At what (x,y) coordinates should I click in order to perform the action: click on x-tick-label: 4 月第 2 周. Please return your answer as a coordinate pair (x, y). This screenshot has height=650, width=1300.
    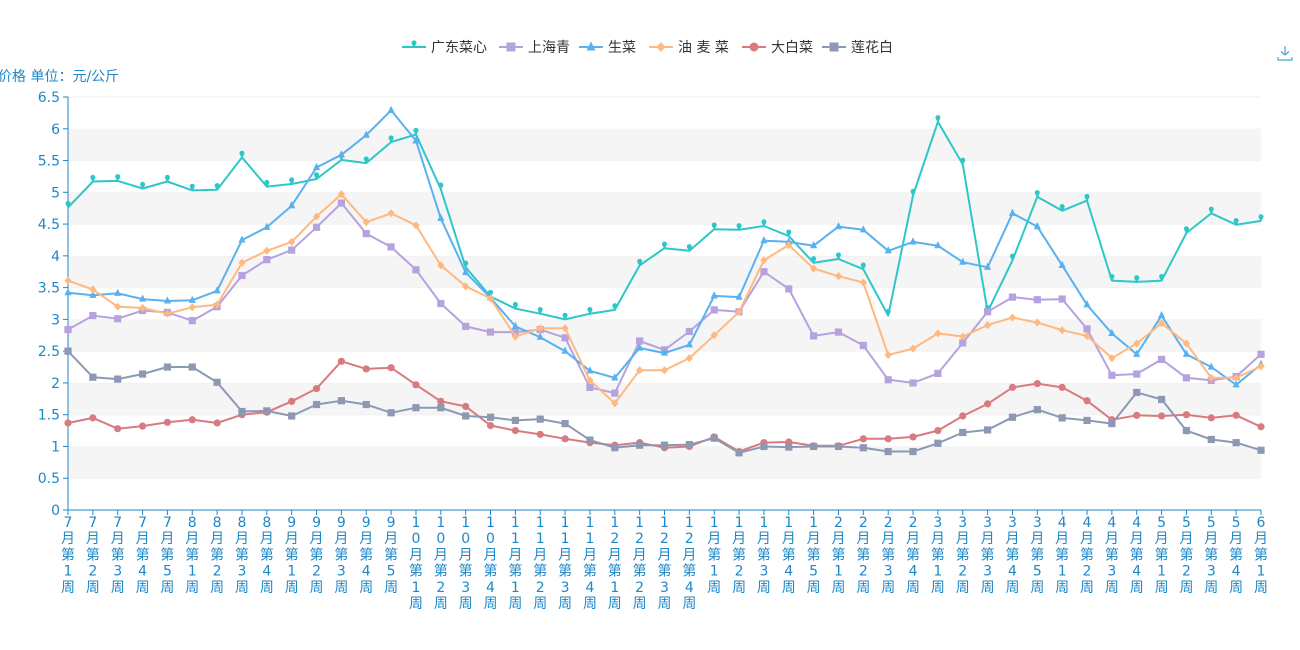
    Looking at the image, I should click on (1087, 555).